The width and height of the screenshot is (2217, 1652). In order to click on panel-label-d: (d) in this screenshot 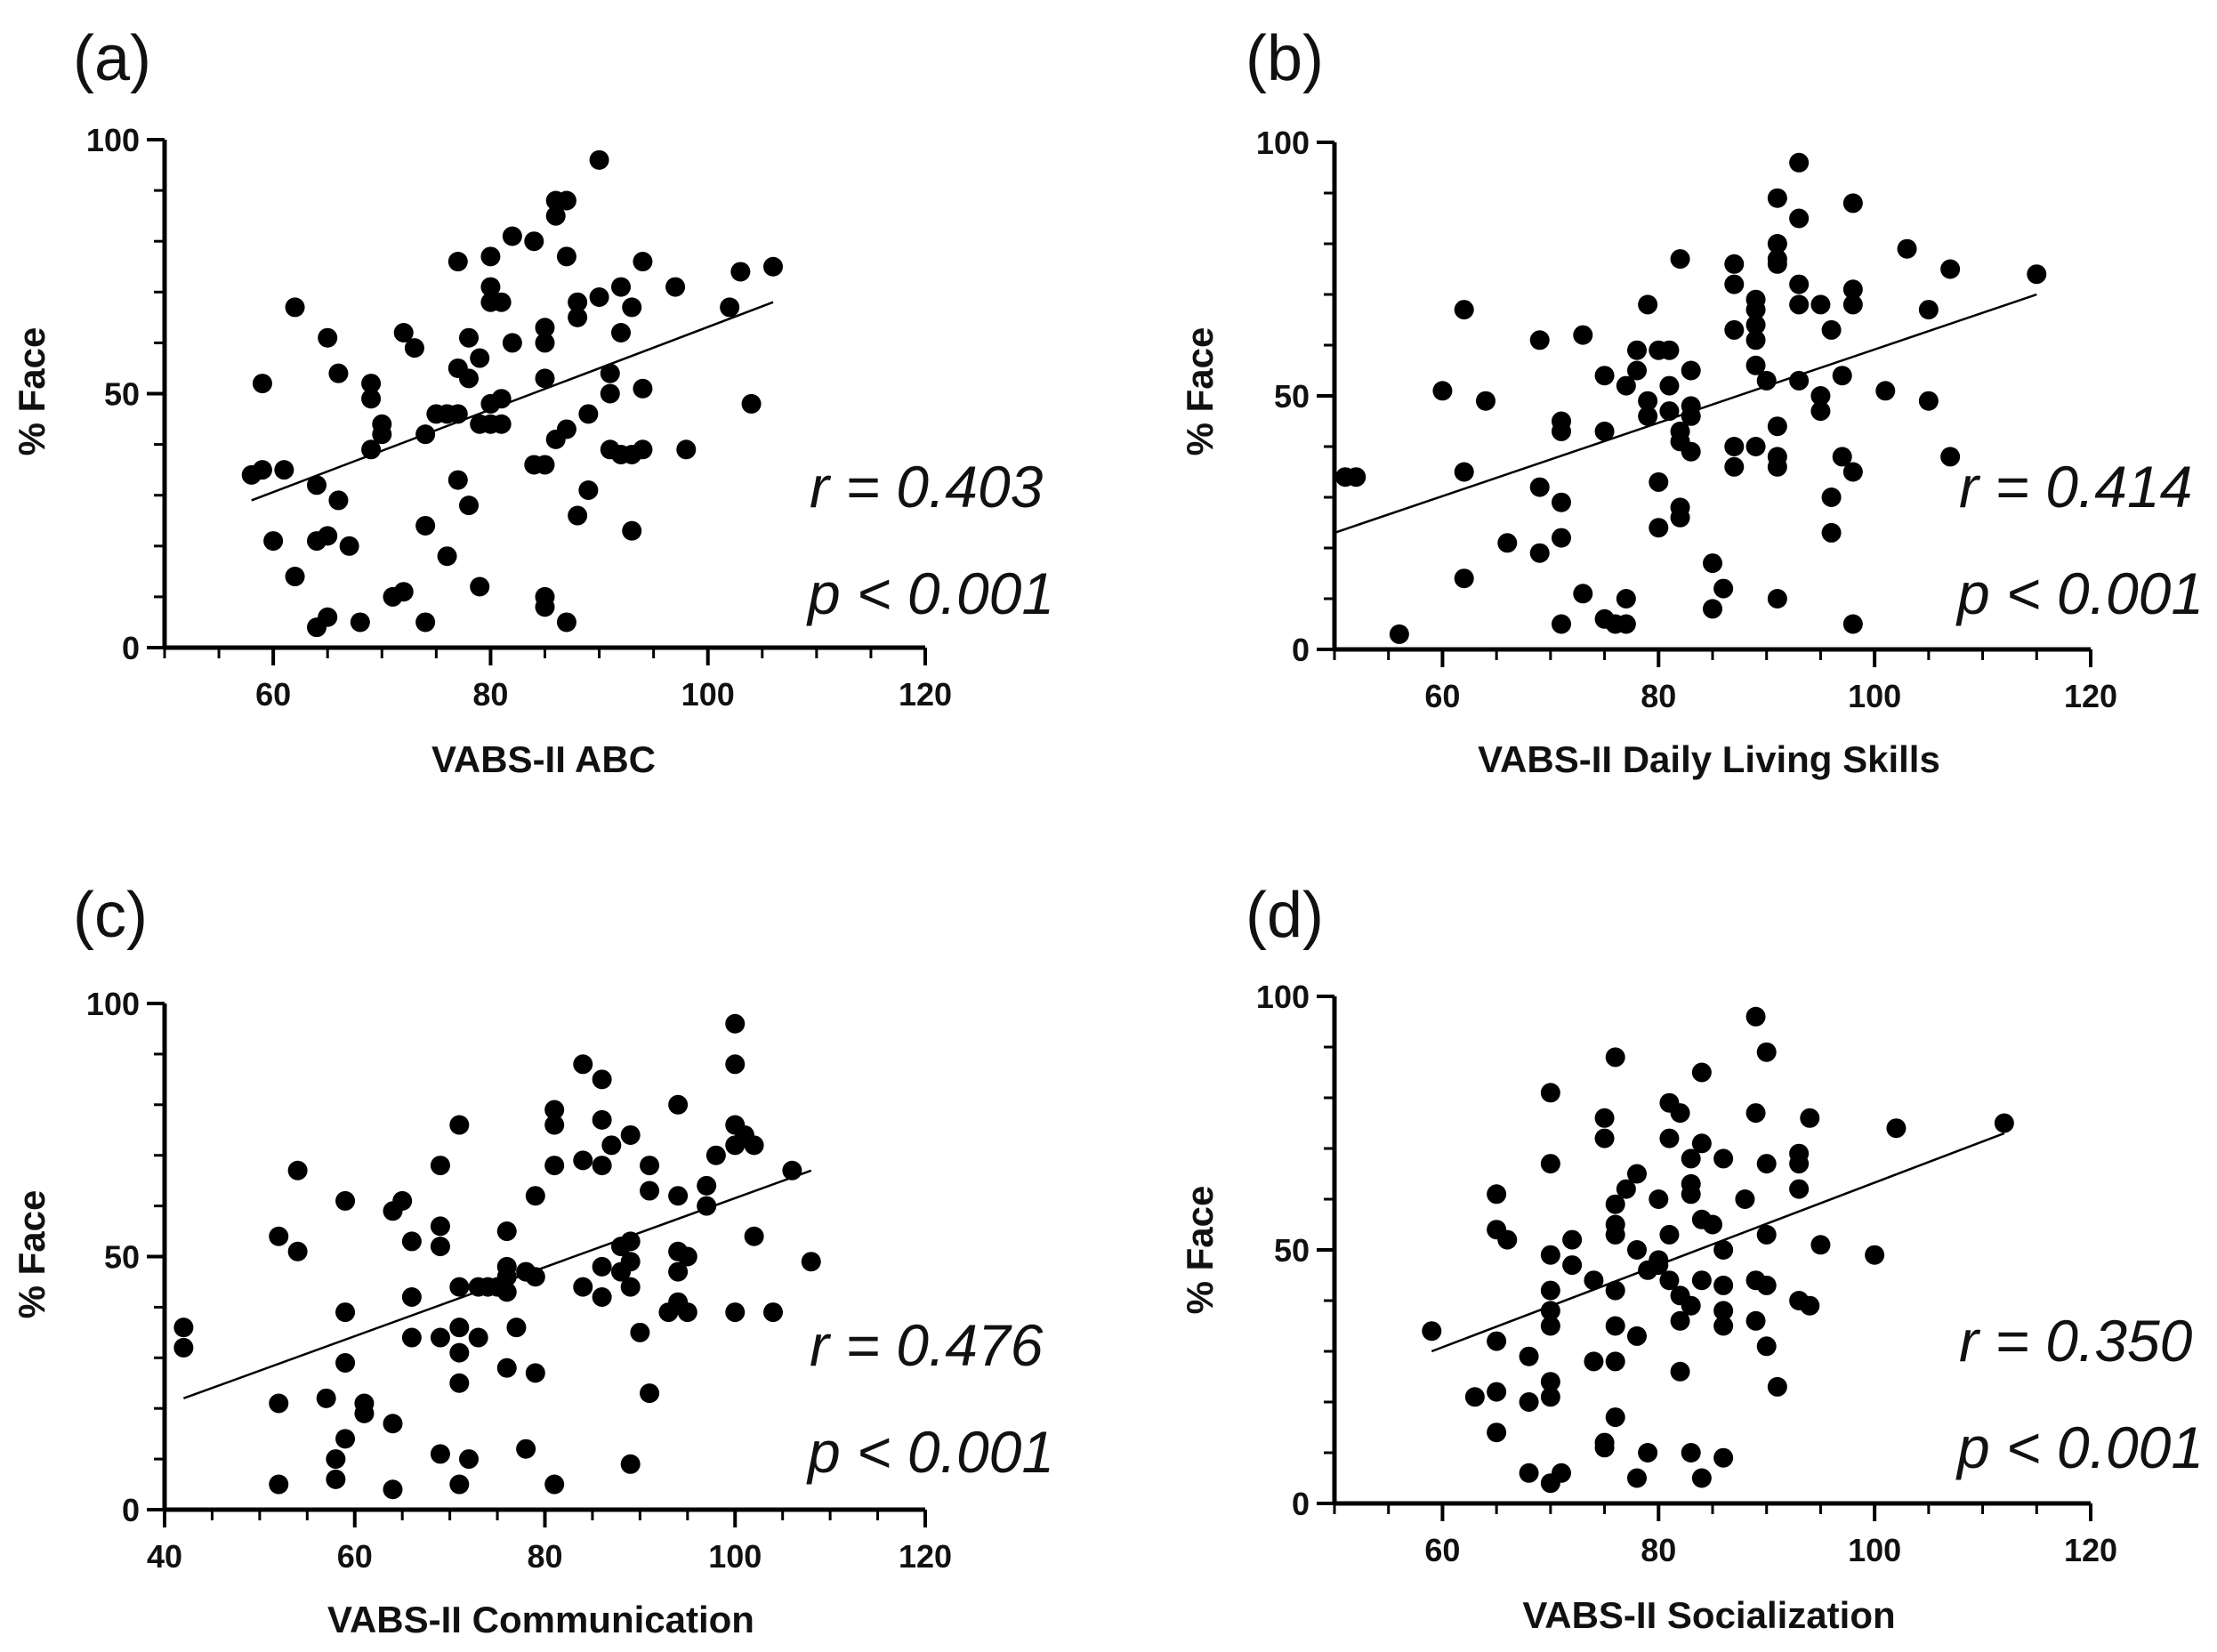, I will do `click(1285, 915)`.